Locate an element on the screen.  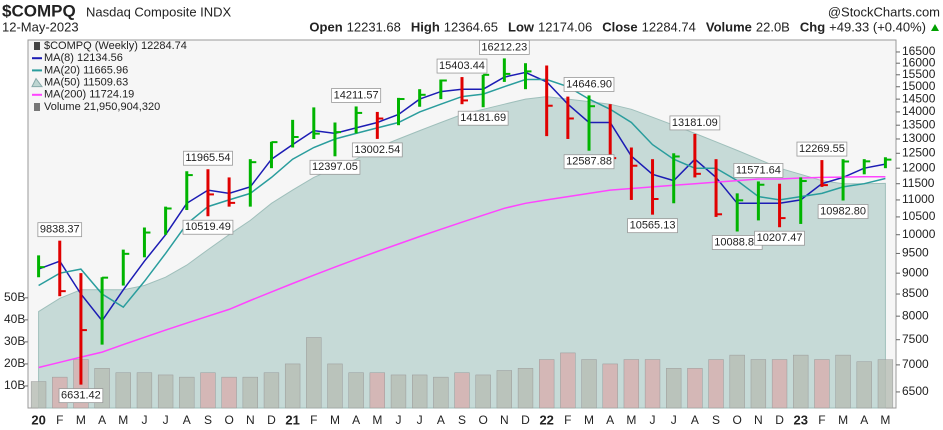
y-tick-label: 16500 is located at coordinates (919, 51).